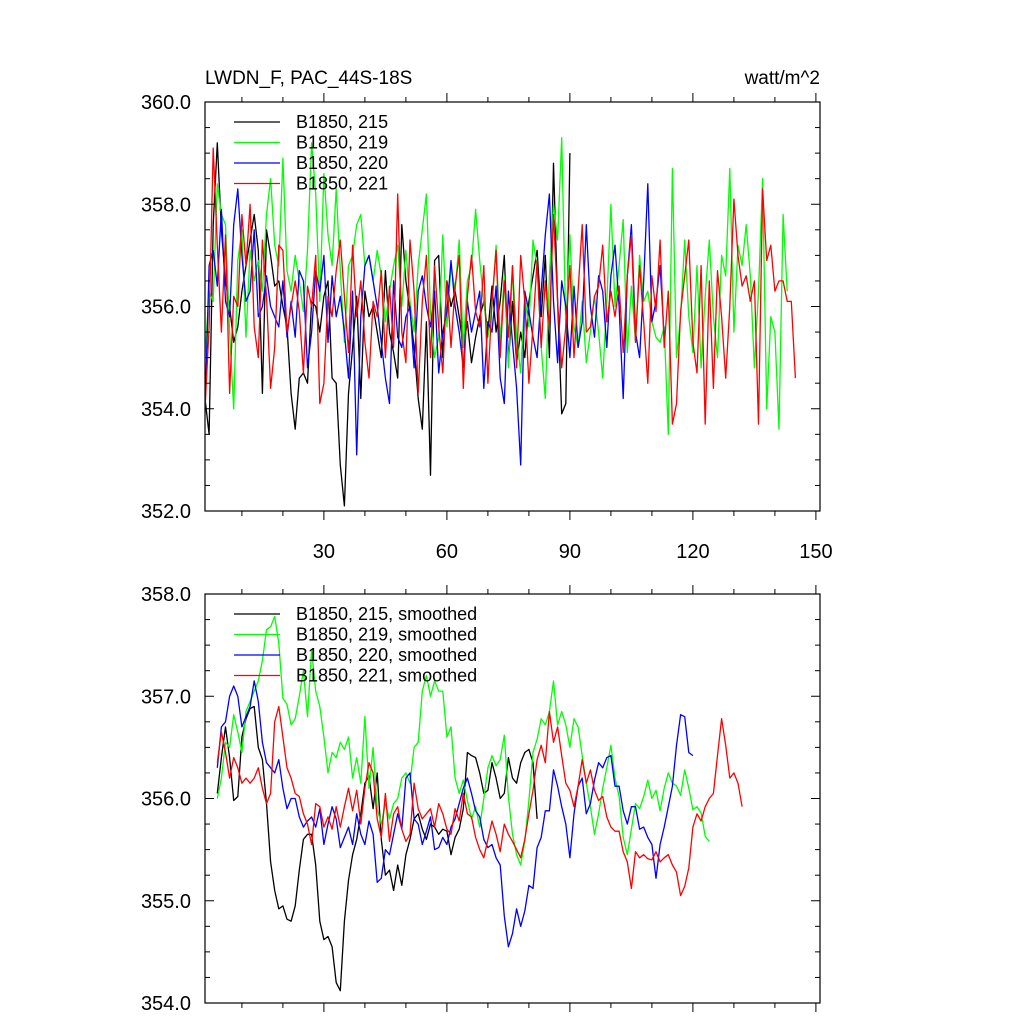 The height and width of the screenshot is (1024, 1024). I want to click on top-legend-label-4: B1850, 221, so click(342, 184).